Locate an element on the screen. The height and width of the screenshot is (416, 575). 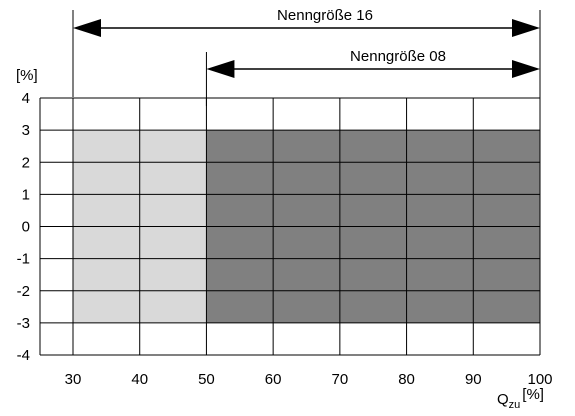
y-tick-0: 0 is located at coordinates (26, 227).